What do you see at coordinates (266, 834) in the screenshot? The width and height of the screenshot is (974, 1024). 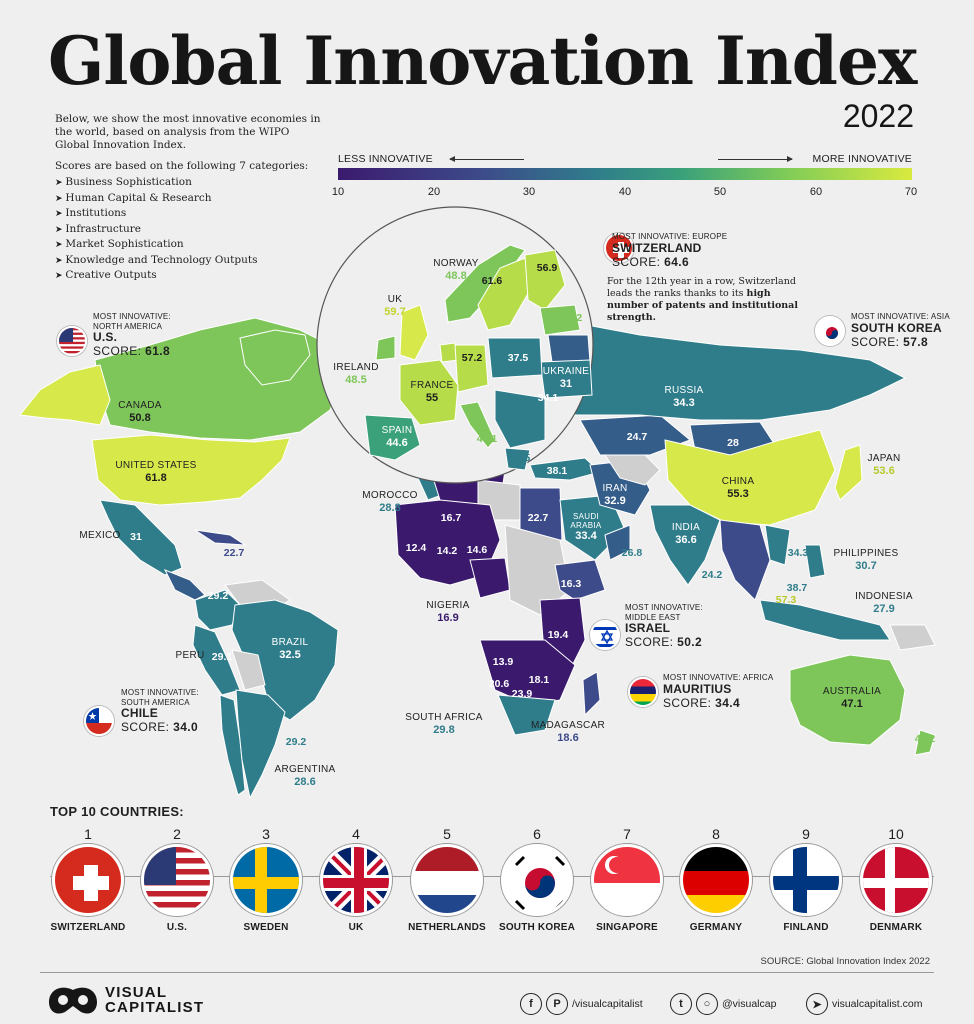 I see `rank-number: 3` at bounding box center [266, 834].